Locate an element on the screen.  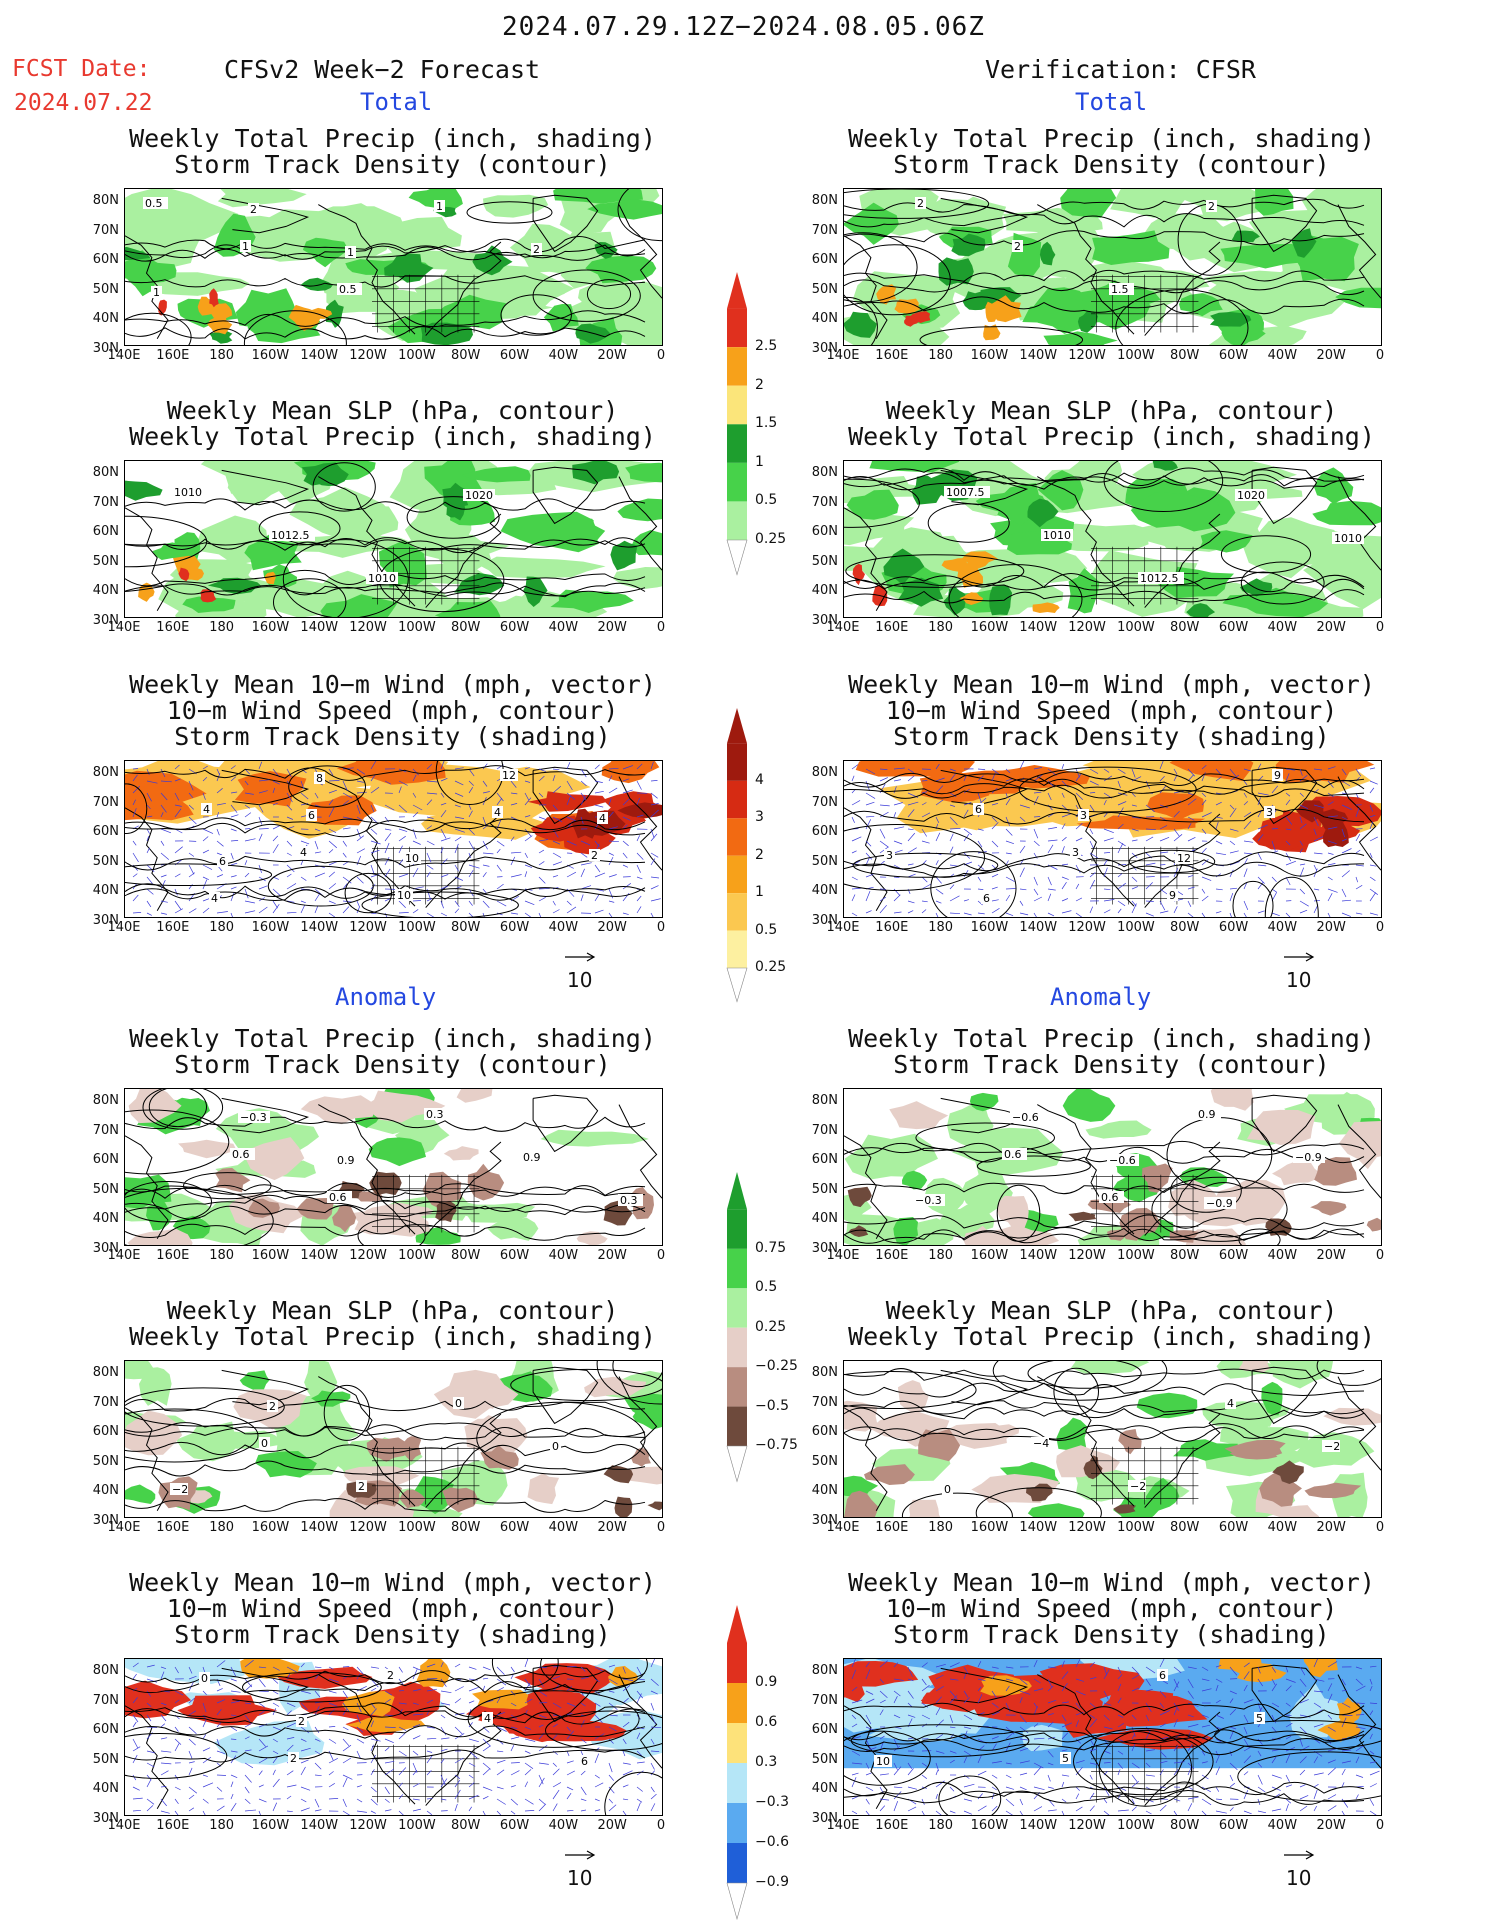
fcst-date: 2024.07.22 is located at coordinates (83, 103).